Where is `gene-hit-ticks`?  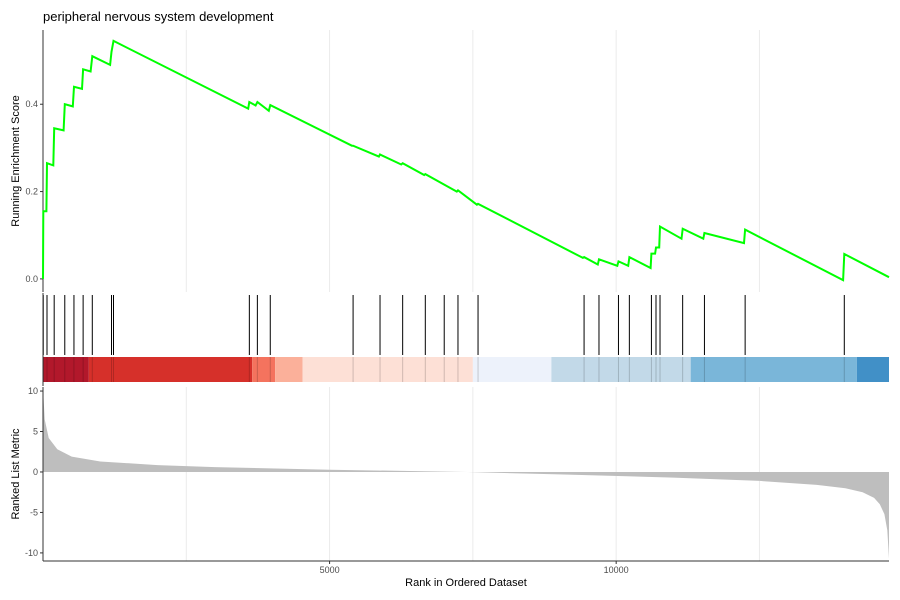 gene-hit-ticks is located at coordinates (443, 325).